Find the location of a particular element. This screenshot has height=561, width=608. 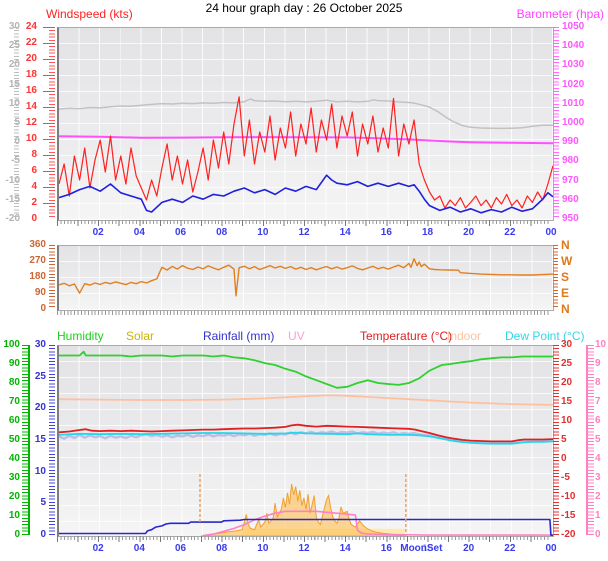

axis-tick-label: 1000 is located at coordinates (573, 122).